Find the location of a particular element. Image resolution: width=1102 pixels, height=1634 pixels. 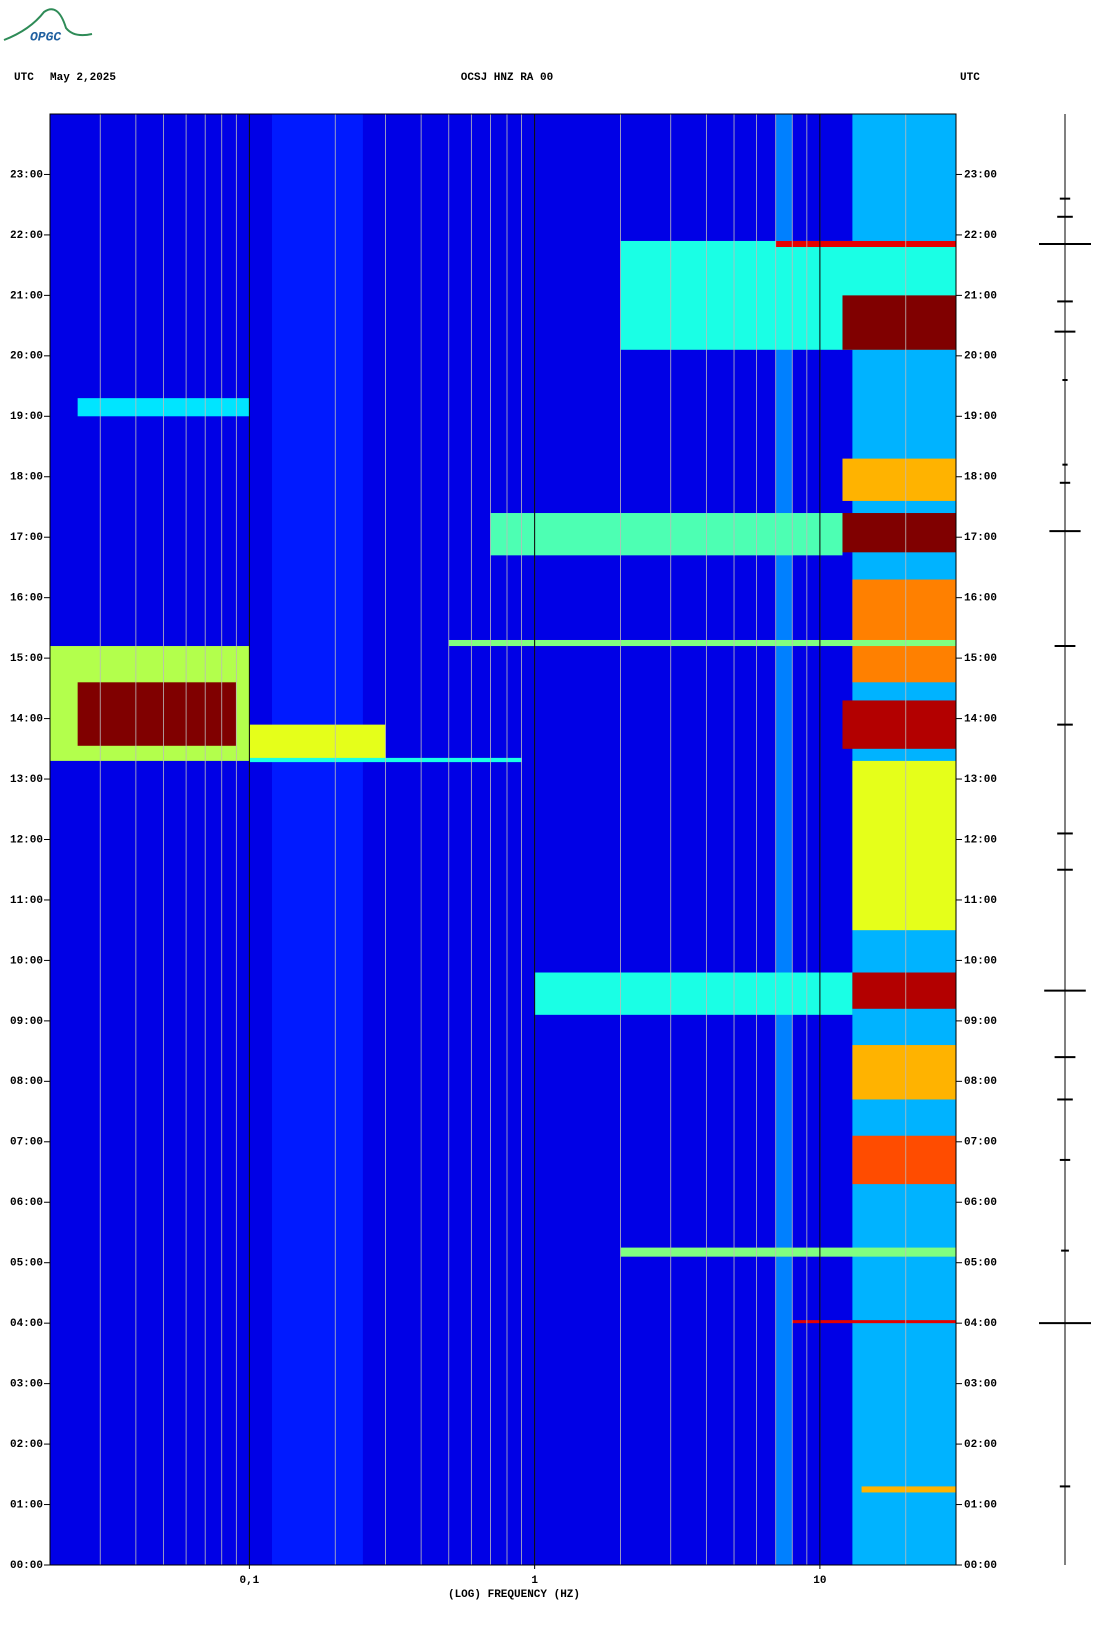

header-date: May 2,2025 is located at coordinates (83, 78).